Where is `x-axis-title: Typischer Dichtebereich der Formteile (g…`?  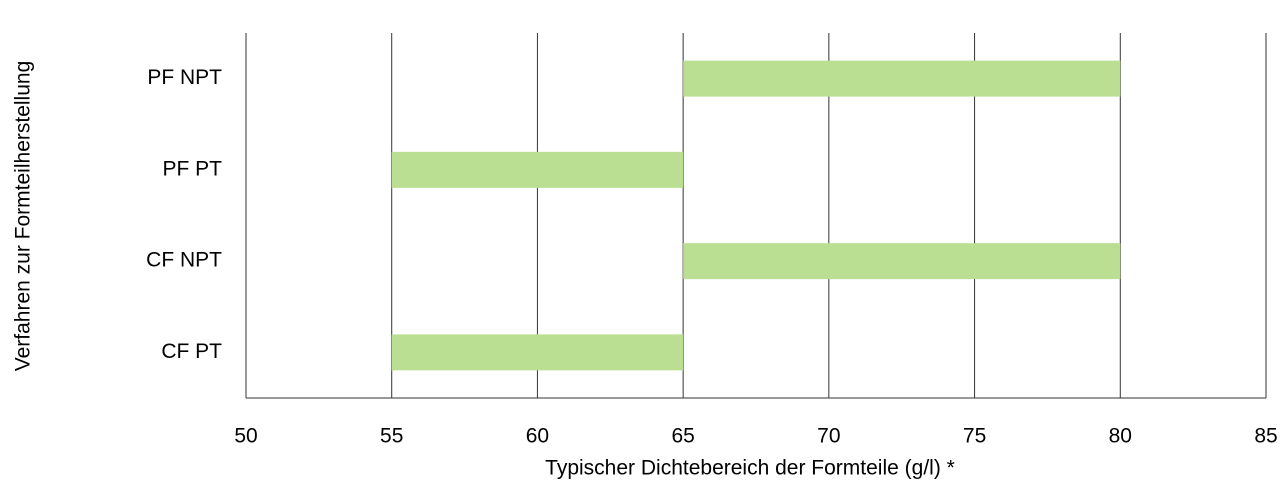 x-axis-title: Typischer Dichtebereich der Formteile (g… is located at coordinates (750, 468).